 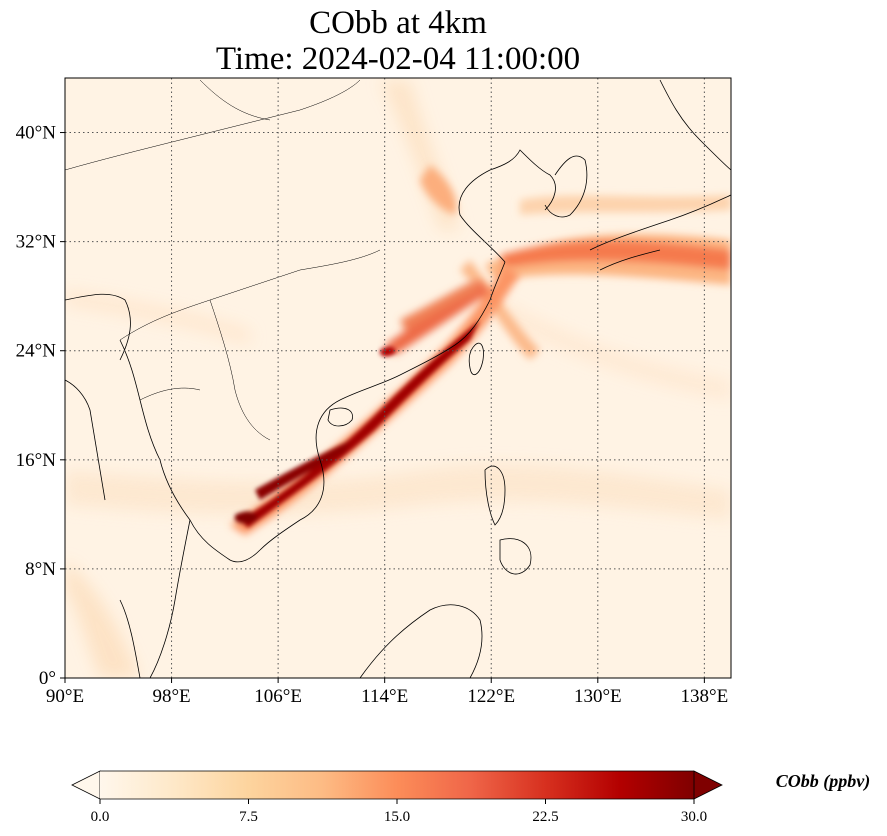 What do you see at coordinates (705, 696) in the screenshot?
I see `lon-tick-label: 138°E` at bounding box center [705, 696].